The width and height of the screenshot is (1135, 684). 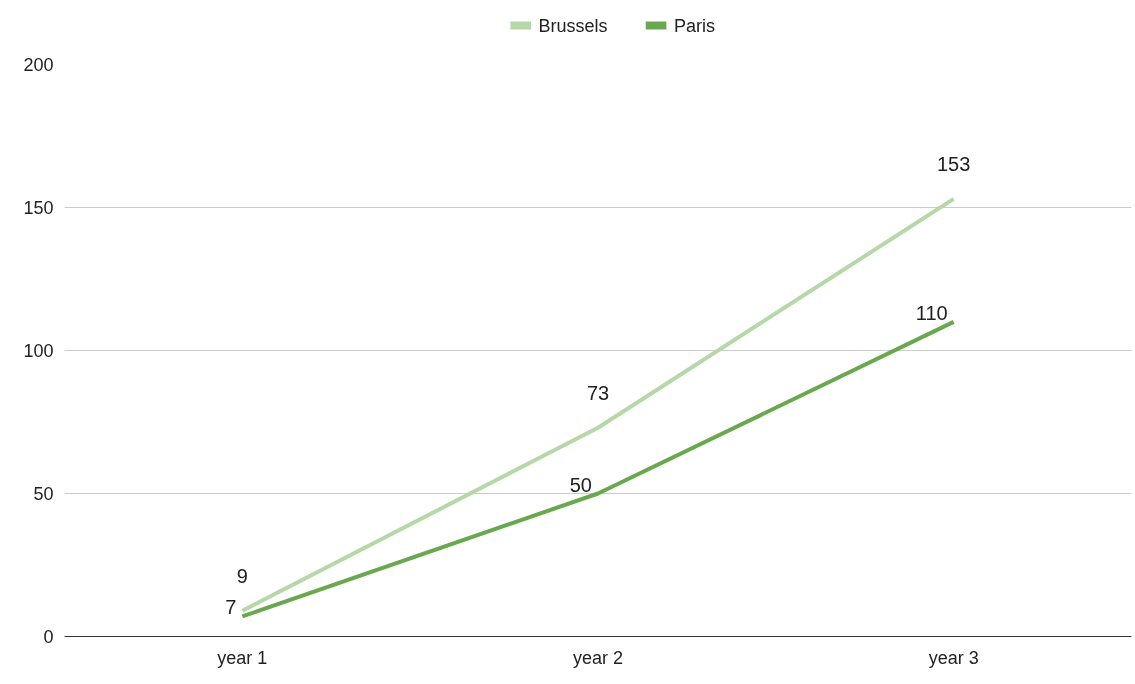 I want to click on data-label: 153, so click(x=953, y=163).